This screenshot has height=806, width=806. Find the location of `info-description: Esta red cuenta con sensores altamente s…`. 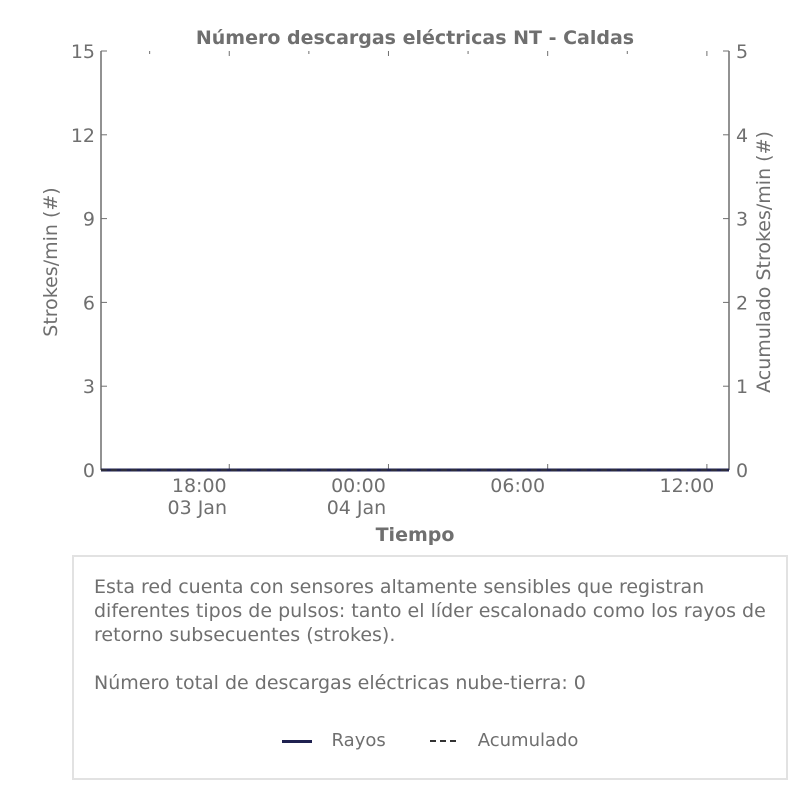

info-description: Esta red cuenta con sensores altamente s… is located at coordinates (430, 611).